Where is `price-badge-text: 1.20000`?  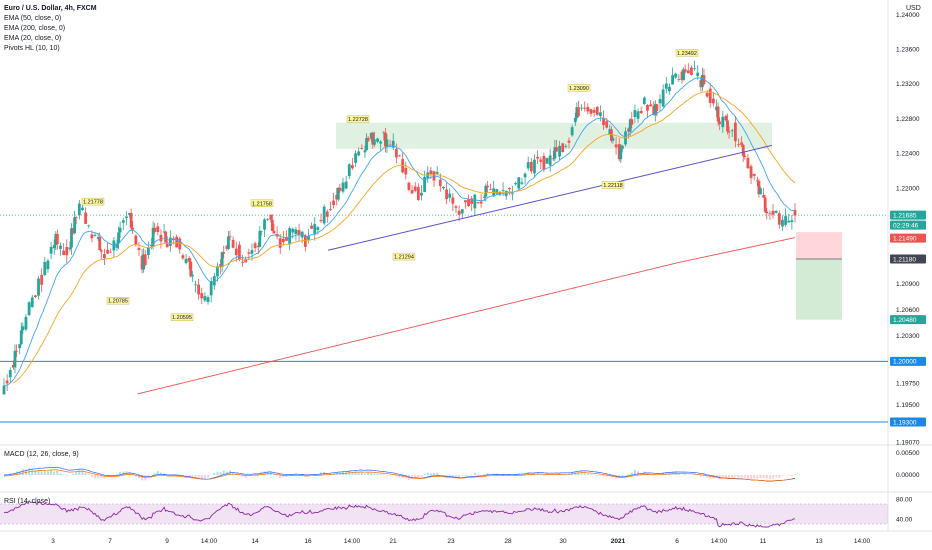
price-badge-text: 1.20000 is located at coordinates (905, 362).